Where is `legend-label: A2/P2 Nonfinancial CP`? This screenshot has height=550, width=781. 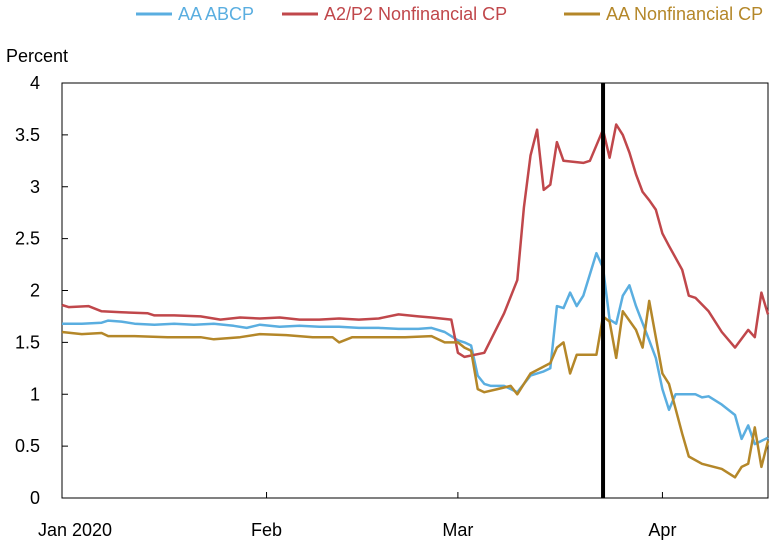 legend-label: A2/P2 Nonfinancial CP is located at coordinates (415, 14).